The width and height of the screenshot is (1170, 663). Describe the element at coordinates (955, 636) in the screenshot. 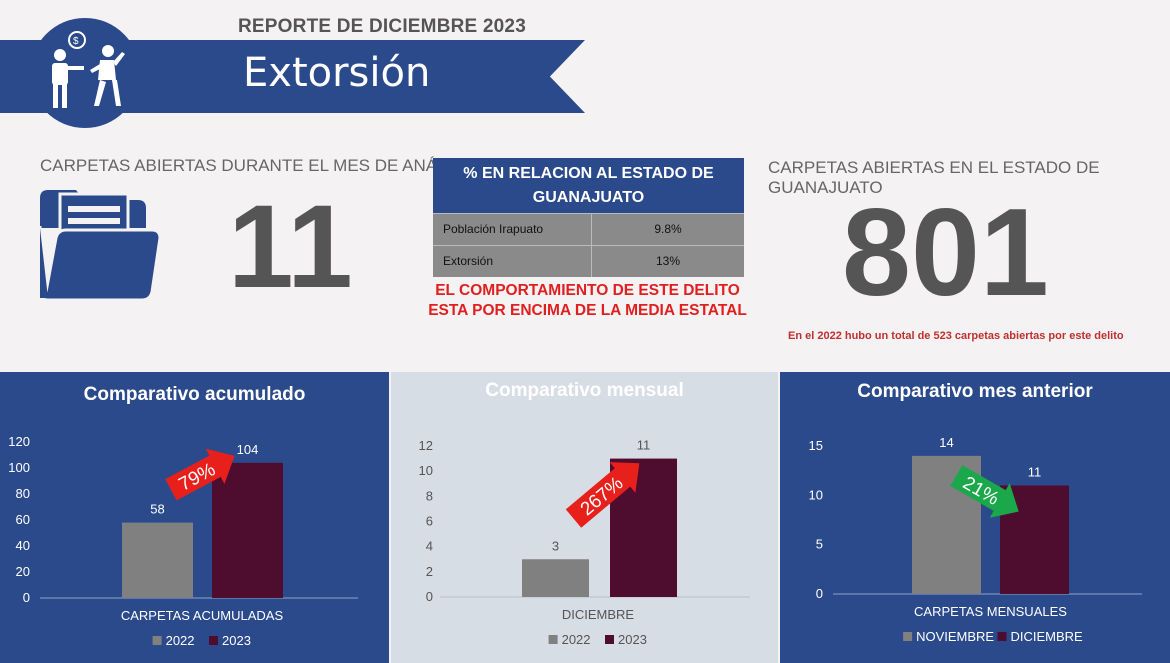

I see `legend-label: NOVIEMBRE` at that location.